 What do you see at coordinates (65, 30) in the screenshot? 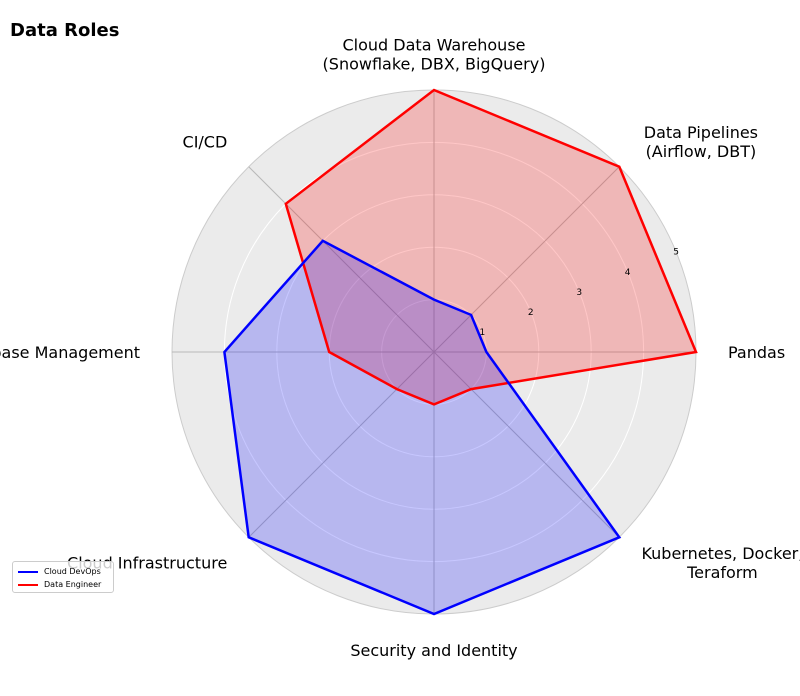
I see `chart-title: Data Roles` at bounding box center [65, 30].